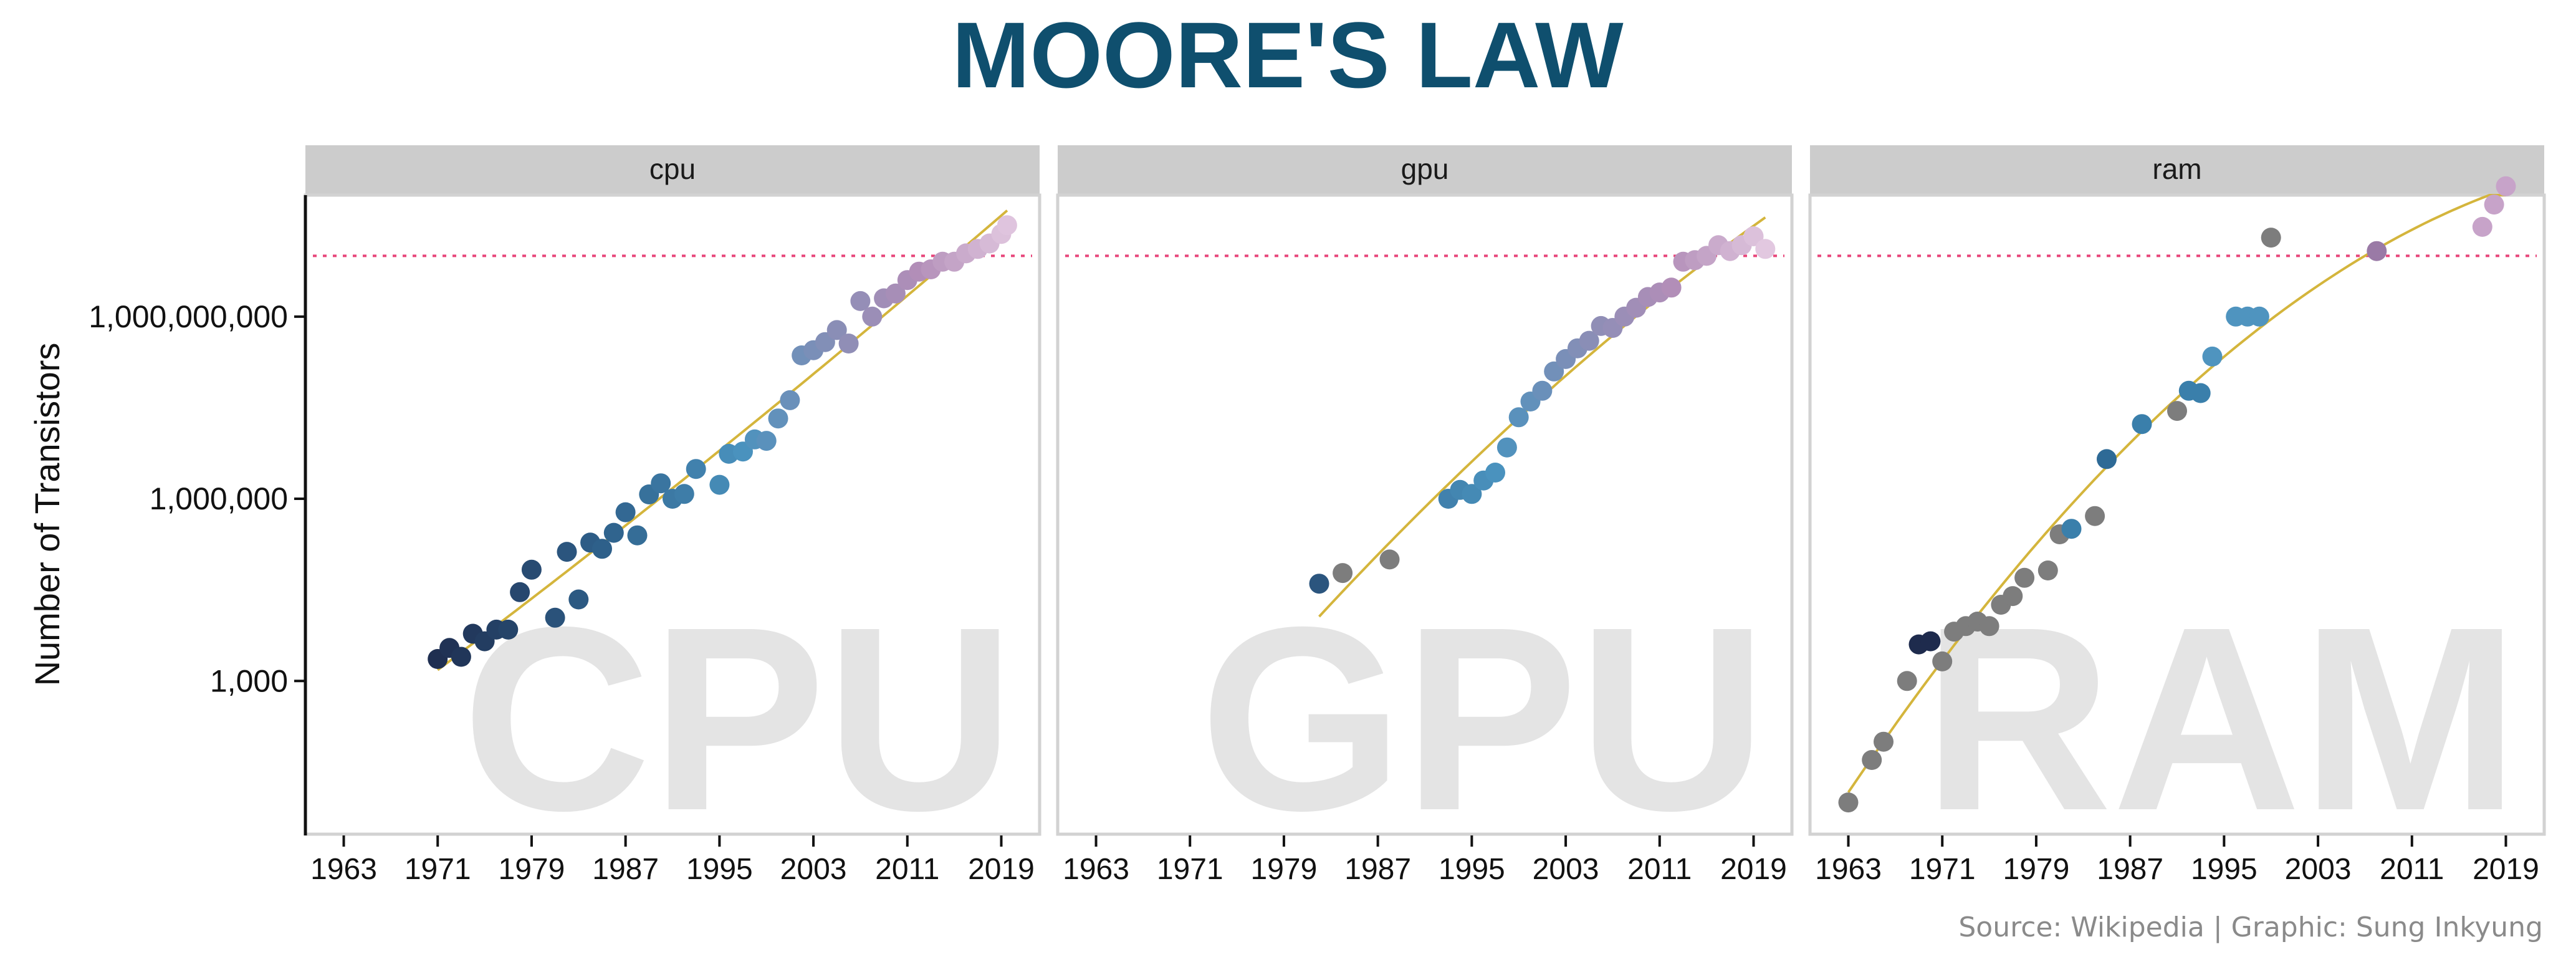 This screenshot has height=957, width=2576. I want to click on facet-strip-label-ram: ram, so click(2176, 169).